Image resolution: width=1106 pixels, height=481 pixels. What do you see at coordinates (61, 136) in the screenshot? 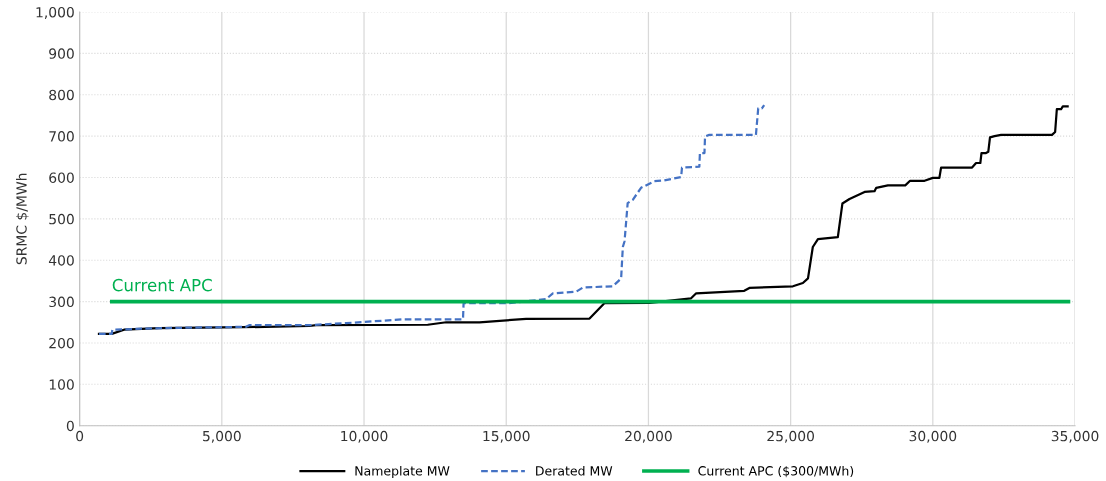
I see `y-tick-label: 700` at bounding box center [61, 136].